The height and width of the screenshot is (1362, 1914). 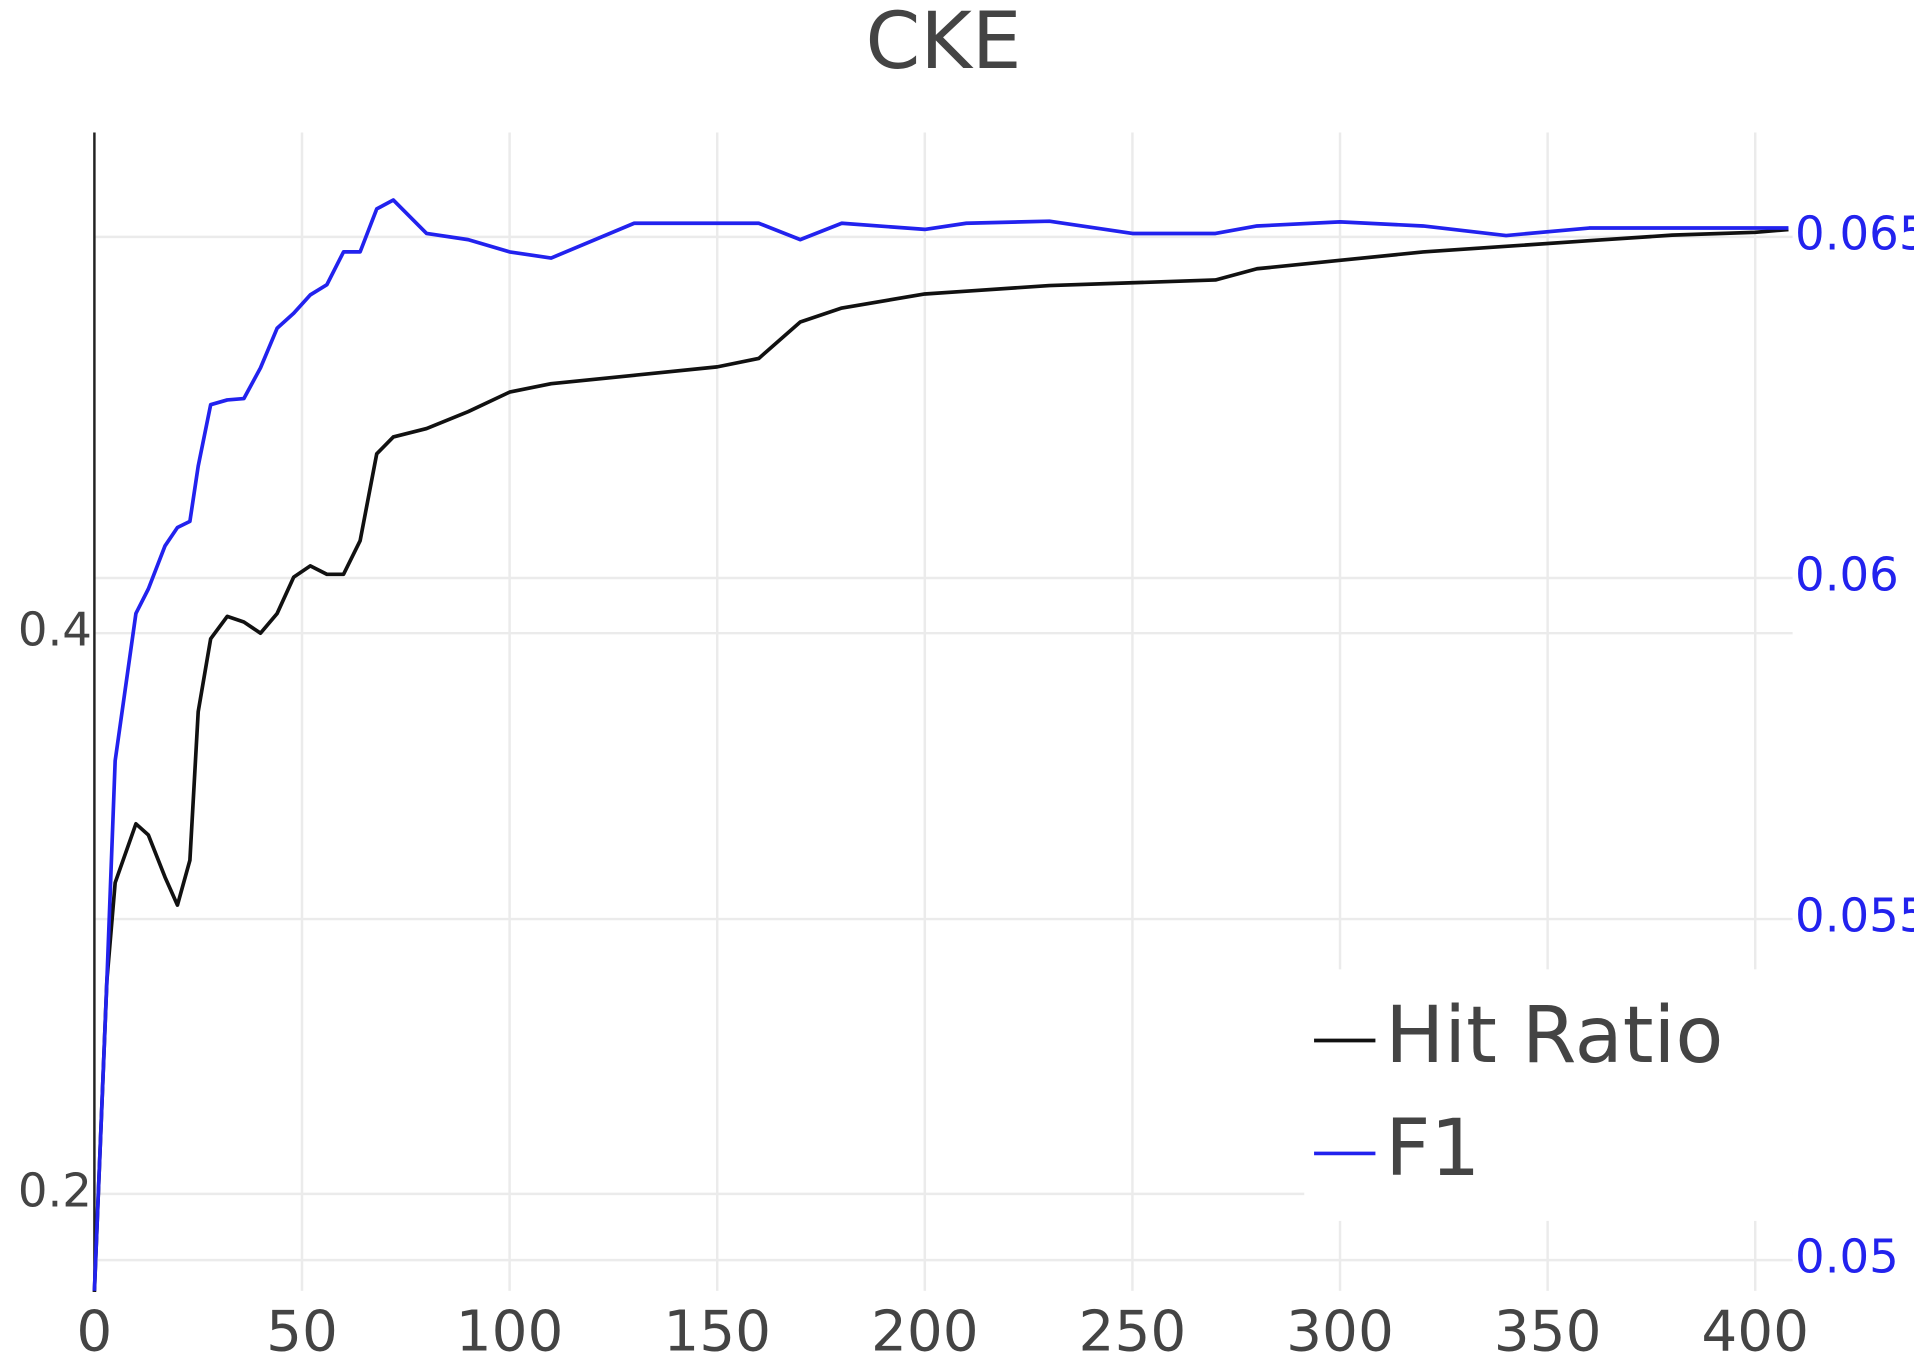 What do you see at coordinates (1554, 1035) in the screenshot?
I see `legend-label: Hit Ratio` at bounding box center [1554, 1035].